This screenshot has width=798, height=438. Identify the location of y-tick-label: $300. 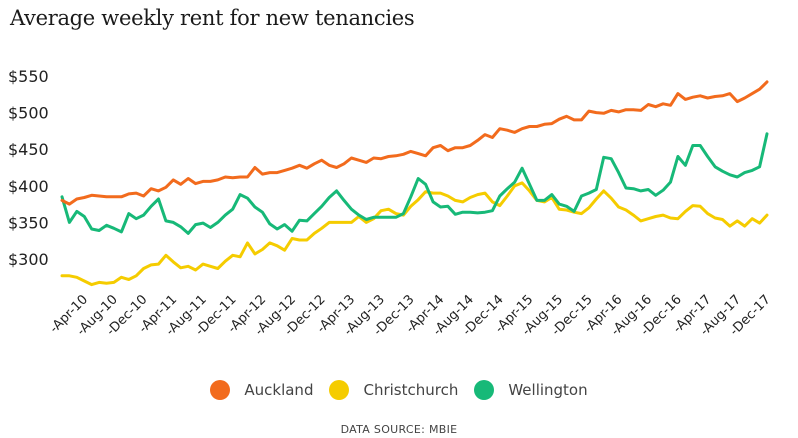
(28, 259).